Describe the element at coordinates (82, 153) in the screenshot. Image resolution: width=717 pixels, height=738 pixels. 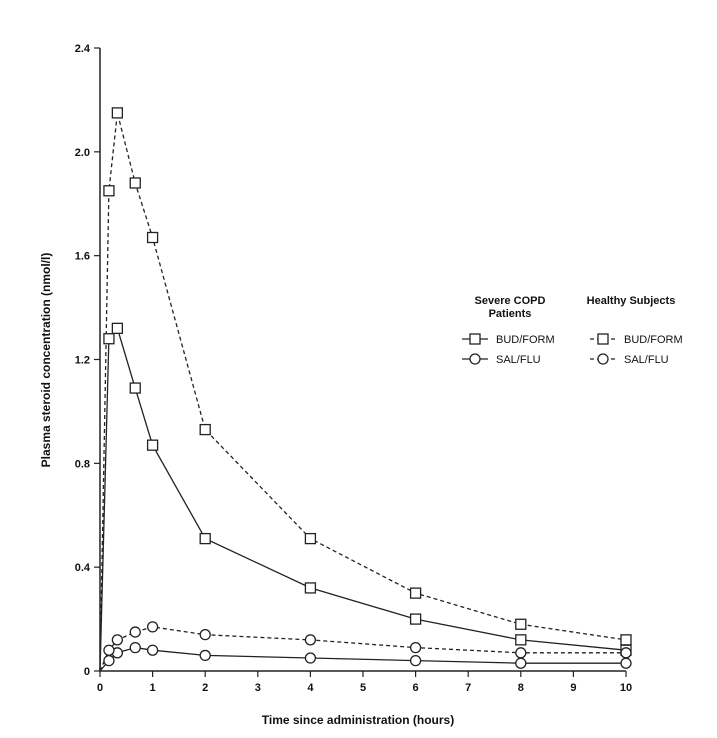
I see `y-tick-label: 2.0` at that location.